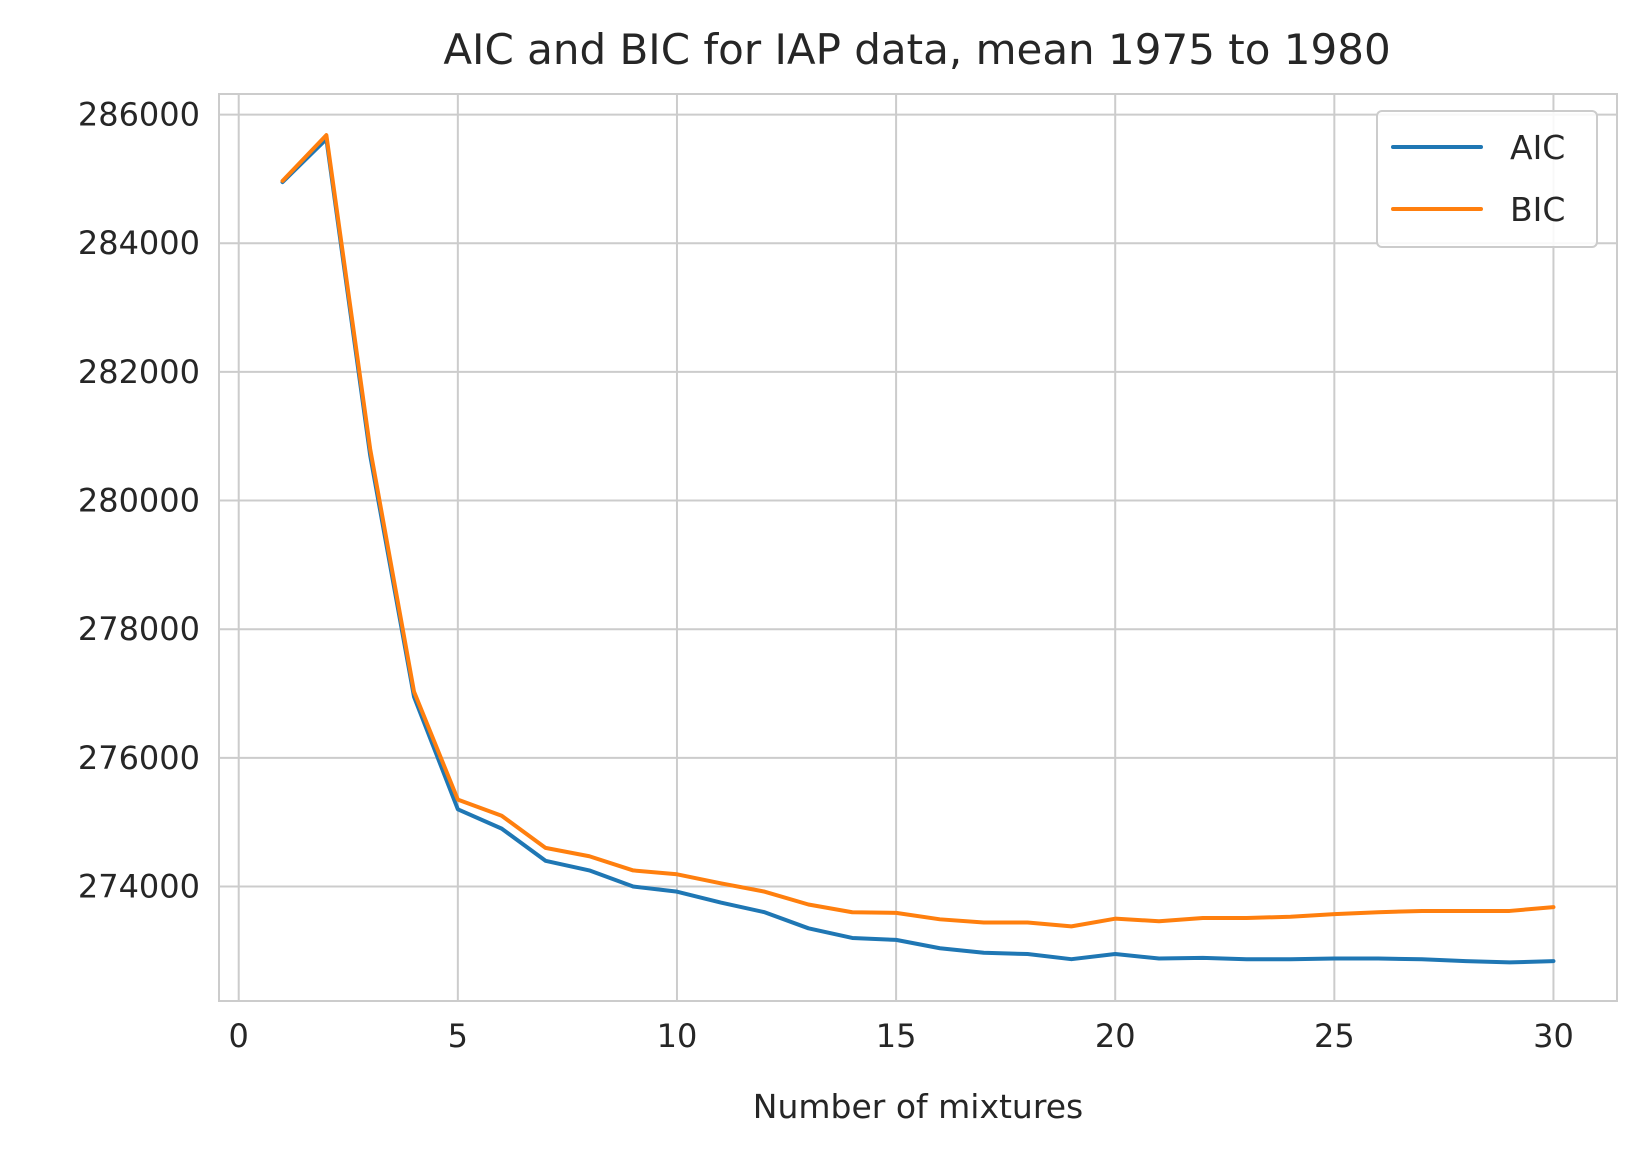 This screenshot has width=1643, height=1154. Describe the element at coordinates (139, 886) in the screenshot. I see `y-tick-label: 274000` at that location.